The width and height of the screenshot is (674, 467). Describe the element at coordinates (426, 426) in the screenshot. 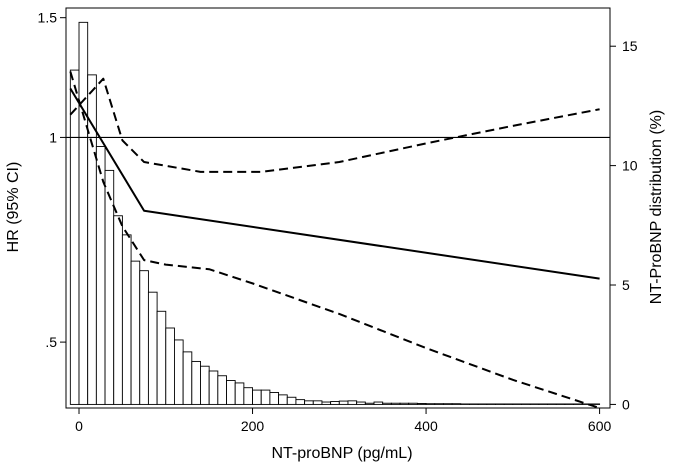

I see `x-tick-label: 400` at that location.